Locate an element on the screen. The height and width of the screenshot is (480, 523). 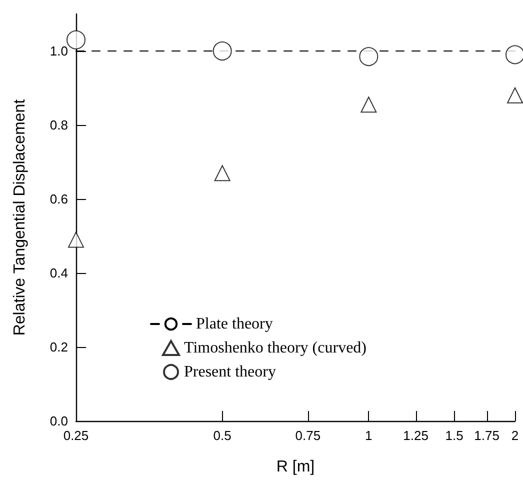
x-tick-label: 0.25 is located at coordinates (76, 435).